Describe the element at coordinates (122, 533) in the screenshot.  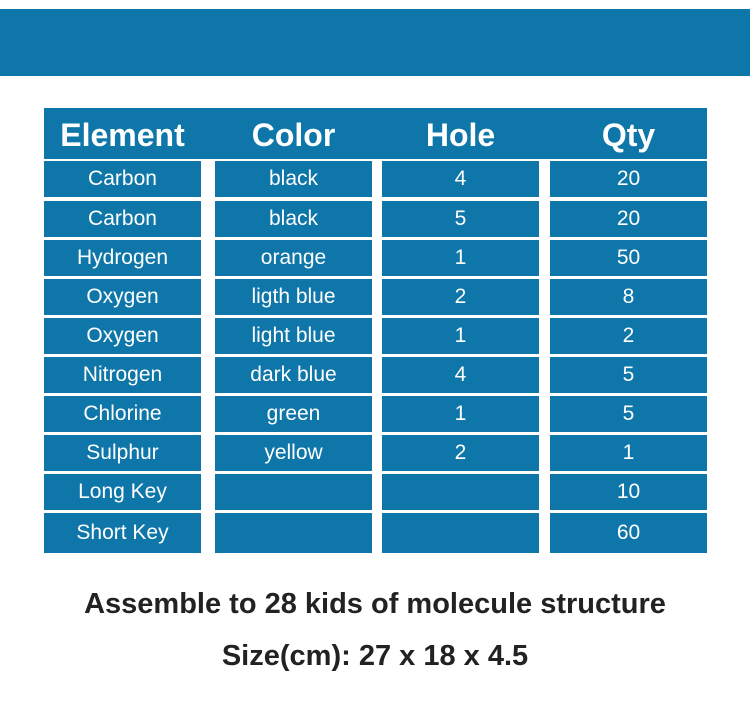
I see `table-cell: Short Key` at that location.